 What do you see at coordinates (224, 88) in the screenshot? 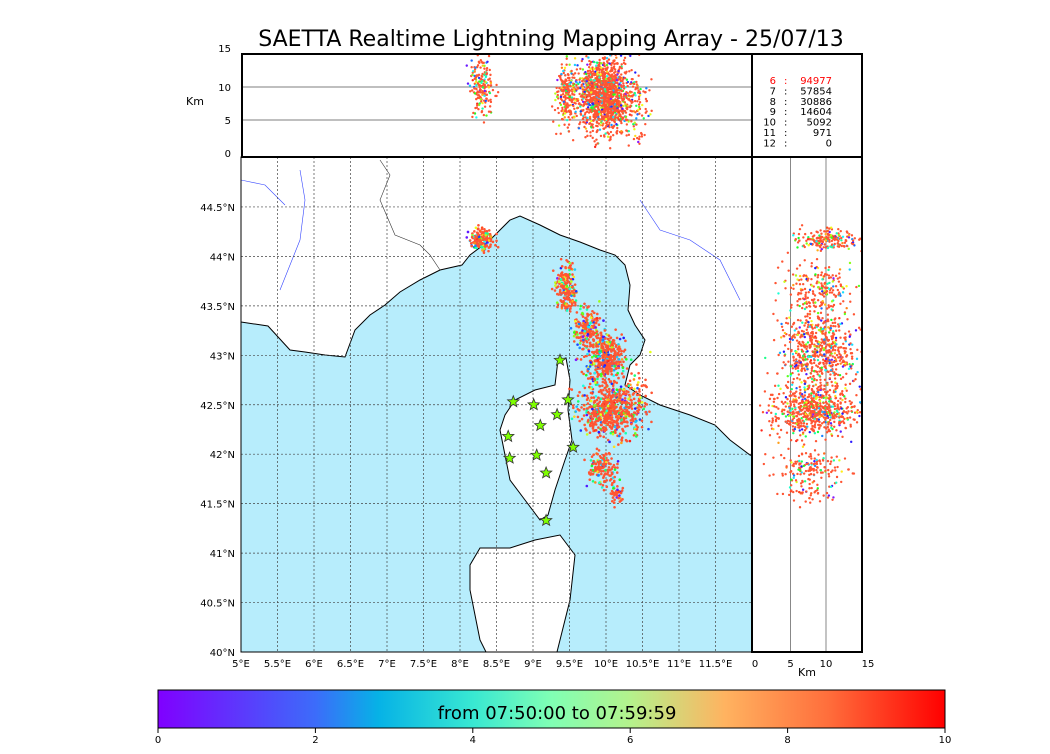
I see `altitude-tick-label: 10` at bounding box center [224, 88].